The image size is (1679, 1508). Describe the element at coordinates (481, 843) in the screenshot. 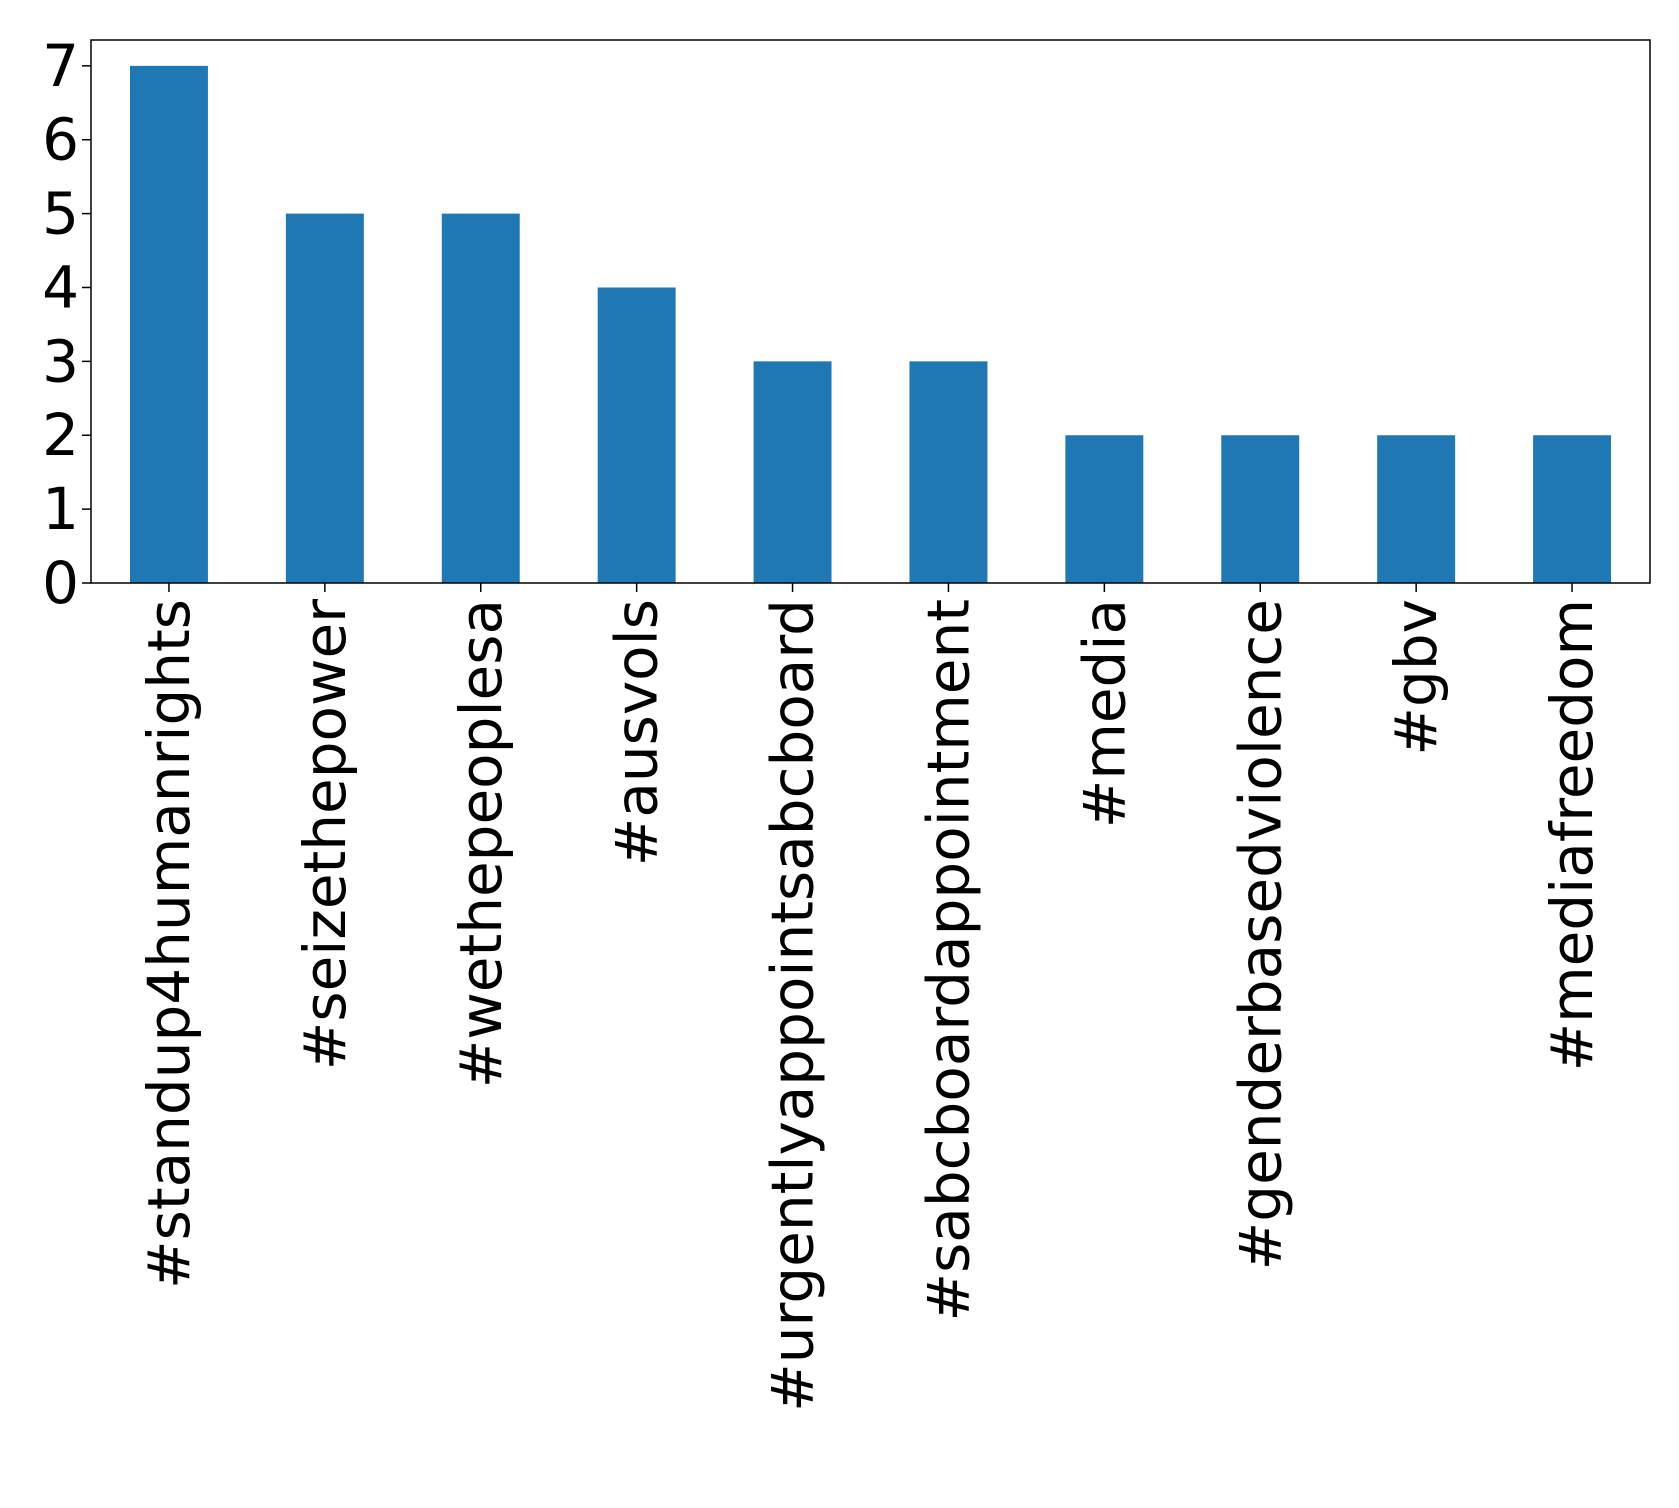

I see `x-tick-label: #wethepeoplesa` at that location.